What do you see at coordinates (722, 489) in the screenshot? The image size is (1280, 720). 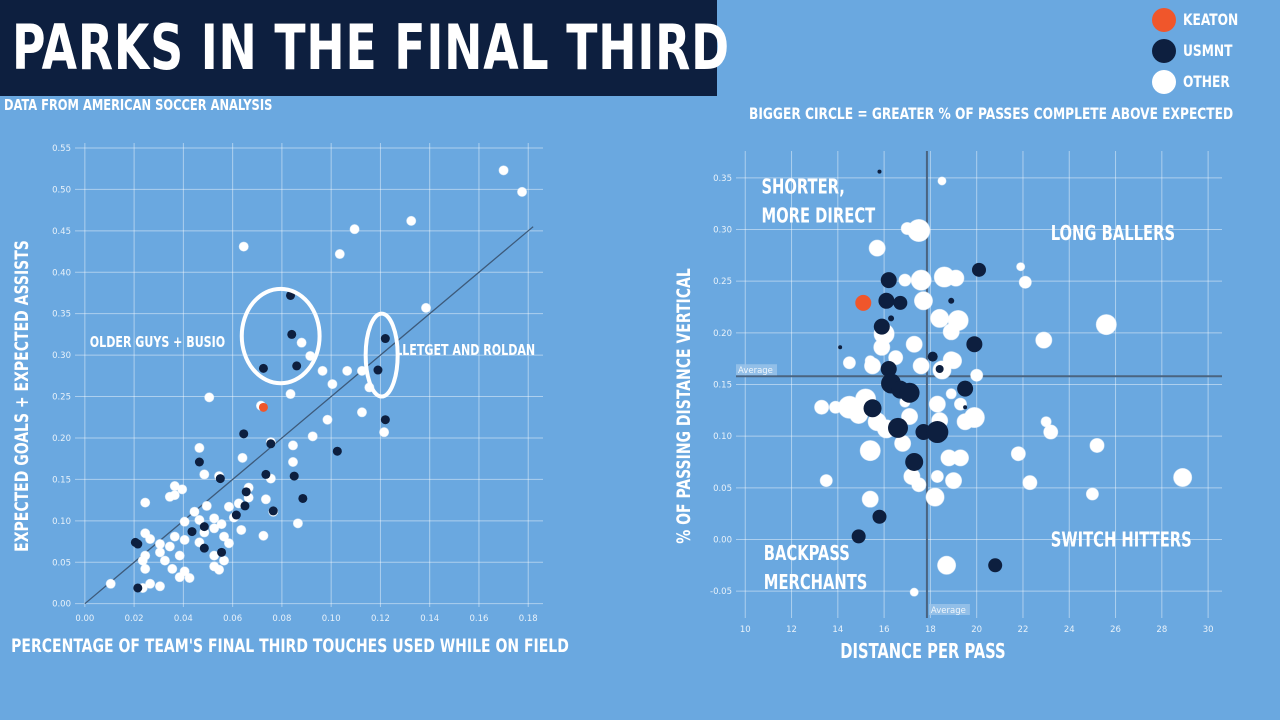 I see `y-tick-label: 0.05` at bounding box center [722, 489].